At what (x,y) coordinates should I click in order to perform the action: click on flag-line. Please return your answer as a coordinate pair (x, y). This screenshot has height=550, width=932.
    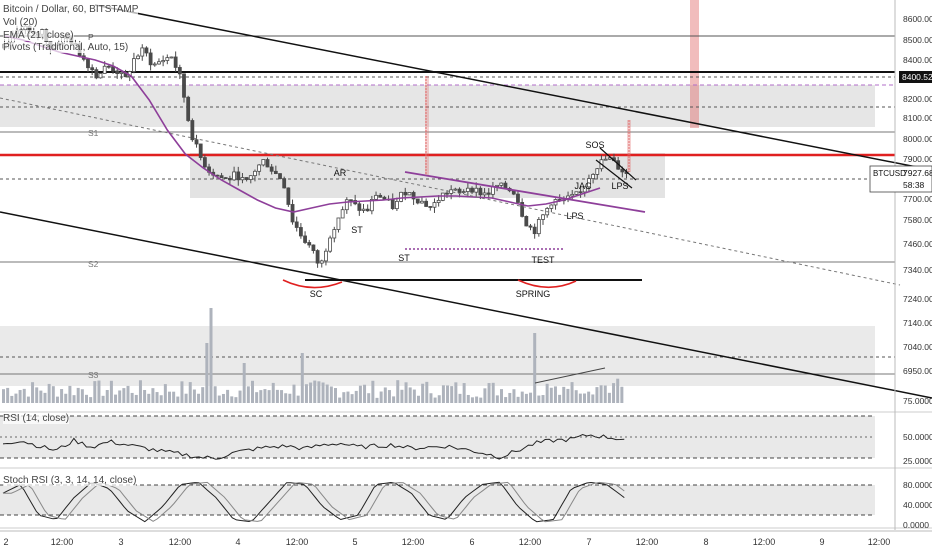
    Looking at the image, I should click on (614, 174).